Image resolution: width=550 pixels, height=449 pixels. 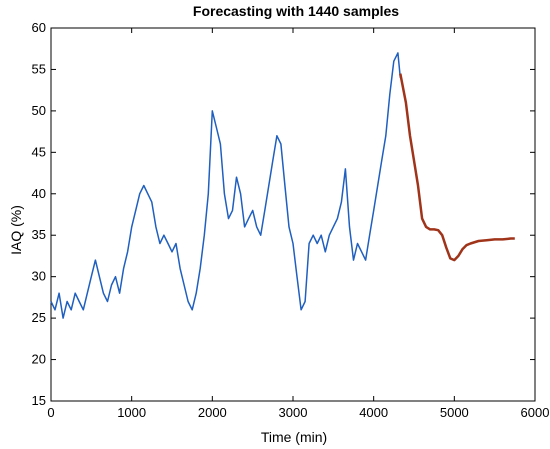 I want to click on x-tick-label: 4000, so click(x=373, y=412).